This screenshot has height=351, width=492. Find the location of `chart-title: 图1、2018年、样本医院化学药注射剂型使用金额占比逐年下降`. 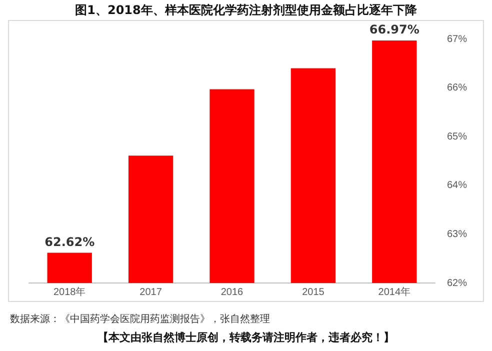

chart-title: 图1、2018年、样本医院化学药注射剂型使用金额占比逐年下降 is located at coordinates (246, 10).